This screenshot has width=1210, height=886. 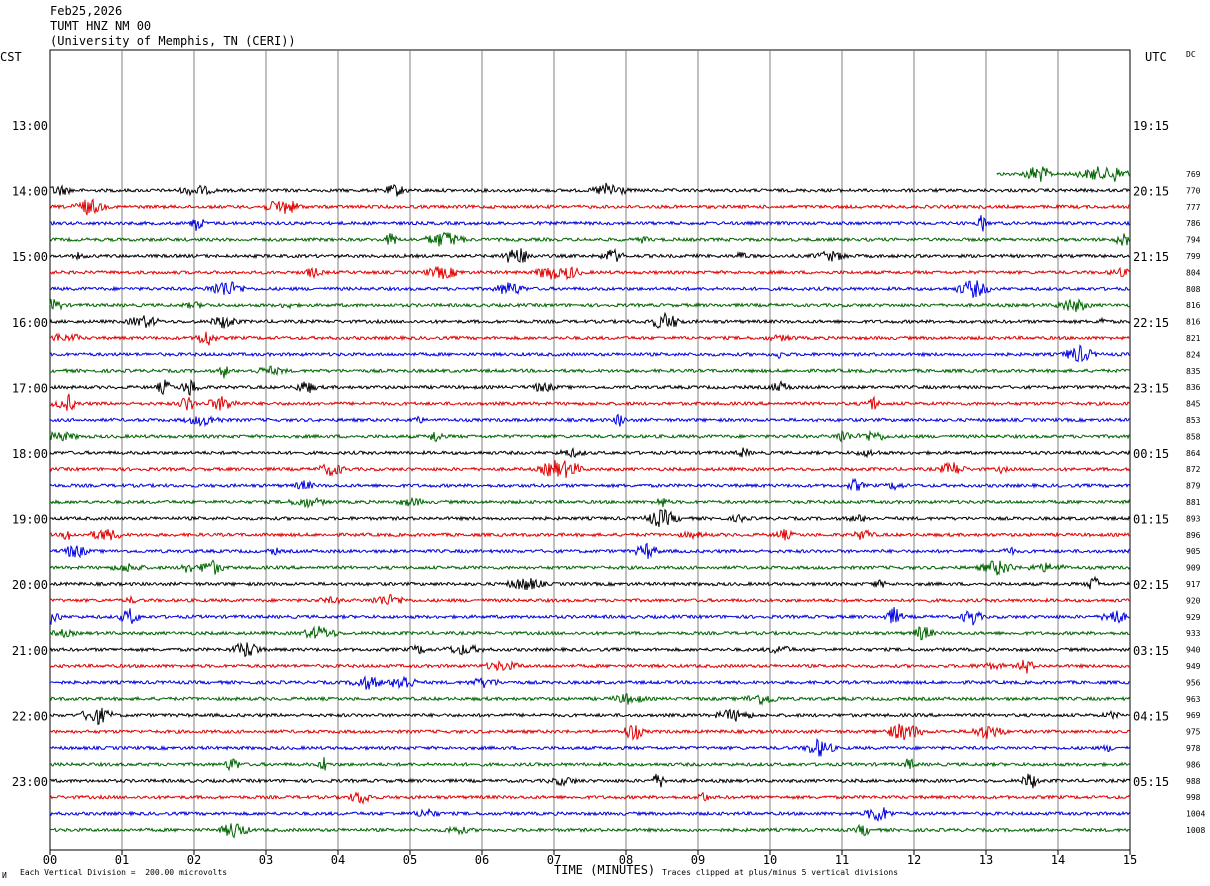 I want to click on trace-count-label: 845, so click(x=1193, y=404).